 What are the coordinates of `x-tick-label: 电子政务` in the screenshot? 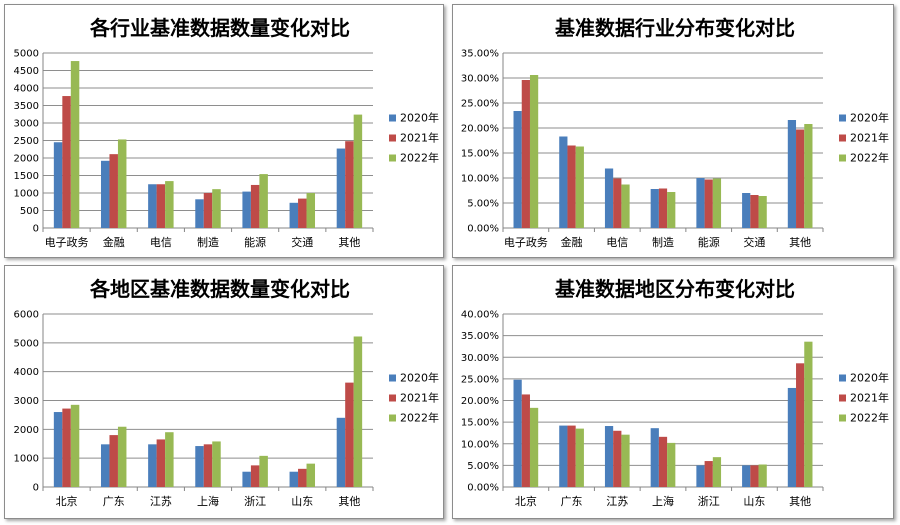 It's located at (67, 242).